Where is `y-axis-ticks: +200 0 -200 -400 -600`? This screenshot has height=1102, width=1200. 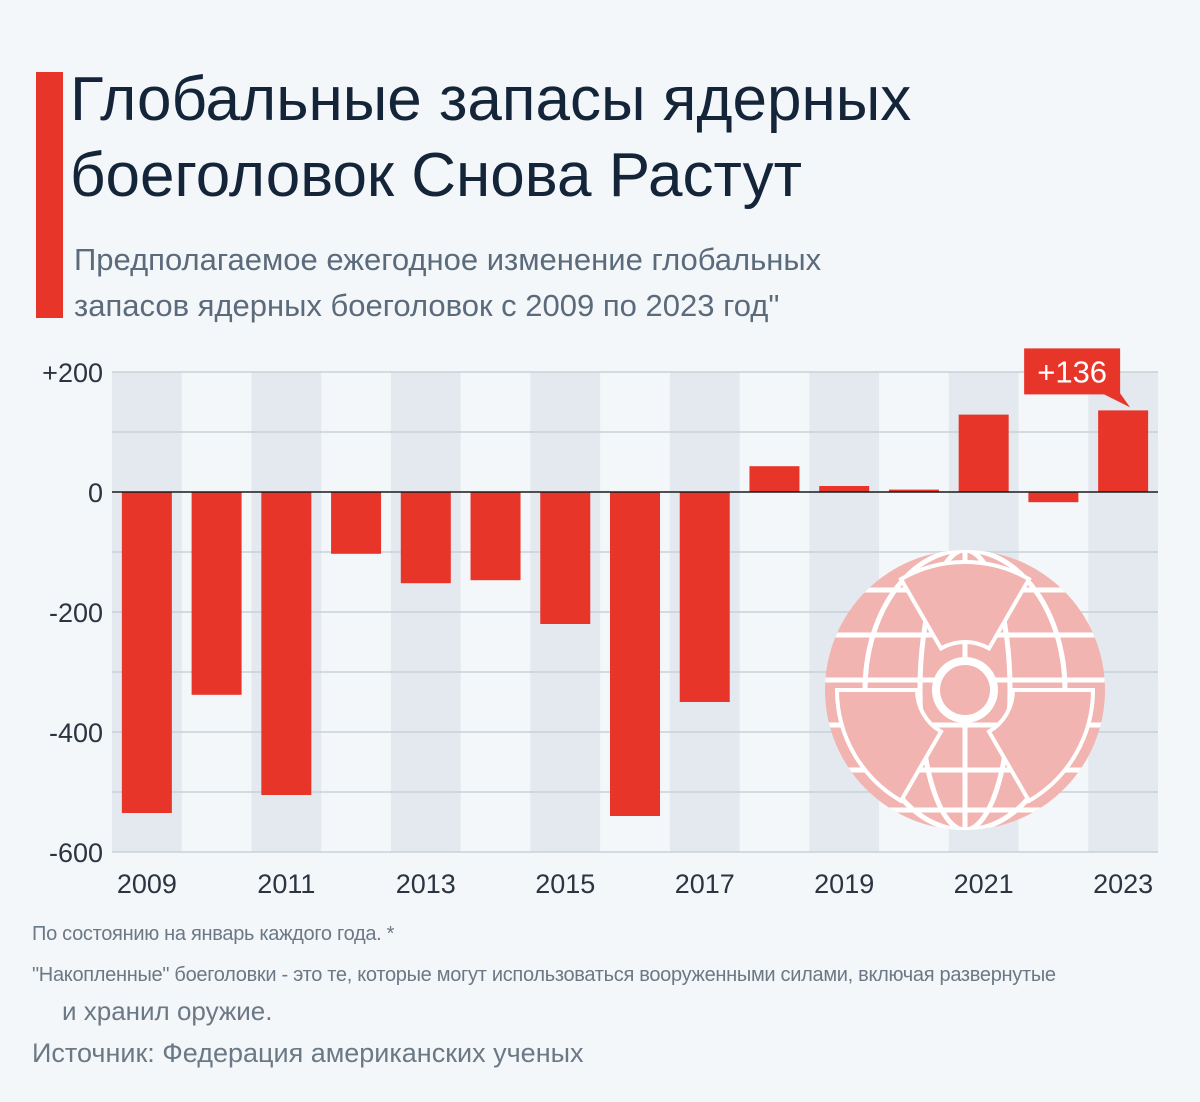 y-axis-ticks: +200 0 -200 -400 -600 is located at coordinates (72, 613).